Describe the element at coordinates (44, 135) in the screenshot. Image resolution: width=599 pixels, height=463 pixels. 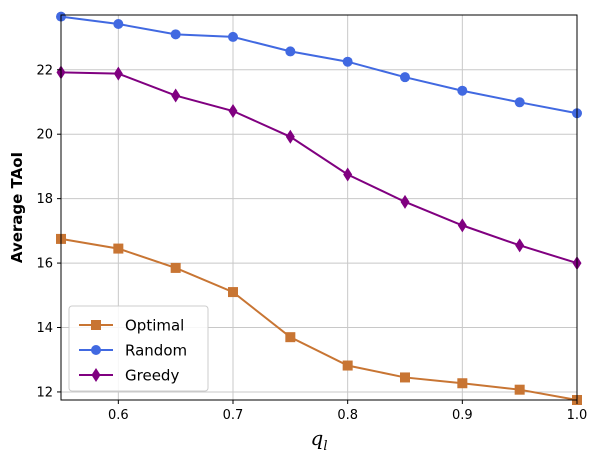
I see `y-tick-label: 20` at that location.